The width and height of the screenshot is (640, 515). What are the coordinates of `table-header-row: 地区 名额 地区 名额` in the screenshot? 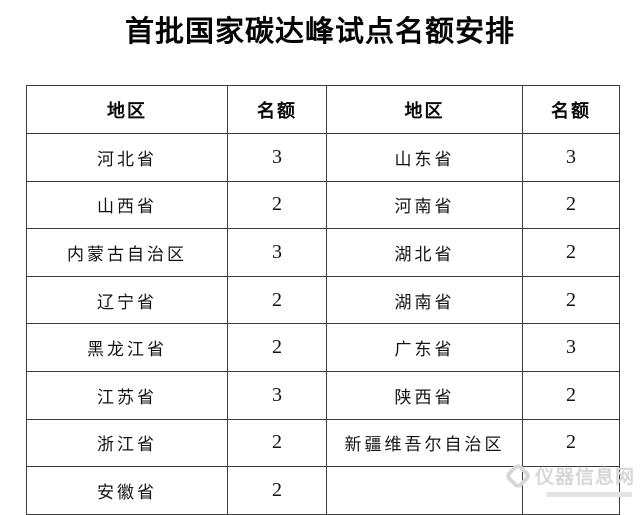 It's located at (323, 109).